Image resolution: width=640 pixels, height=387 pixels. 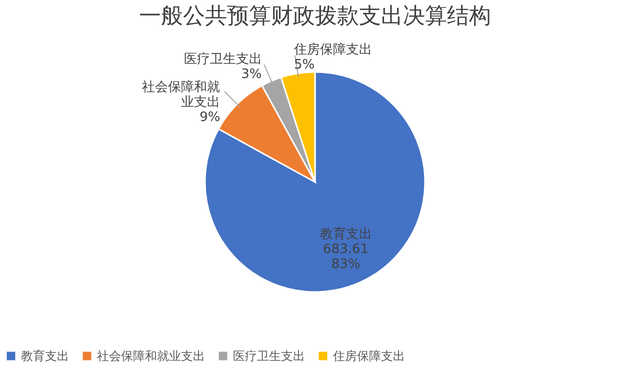 What do you see at coordinates (332, 50) in the screenshot?
I see `slice-label: 住房保障支出` at bounding box center [332, 50].